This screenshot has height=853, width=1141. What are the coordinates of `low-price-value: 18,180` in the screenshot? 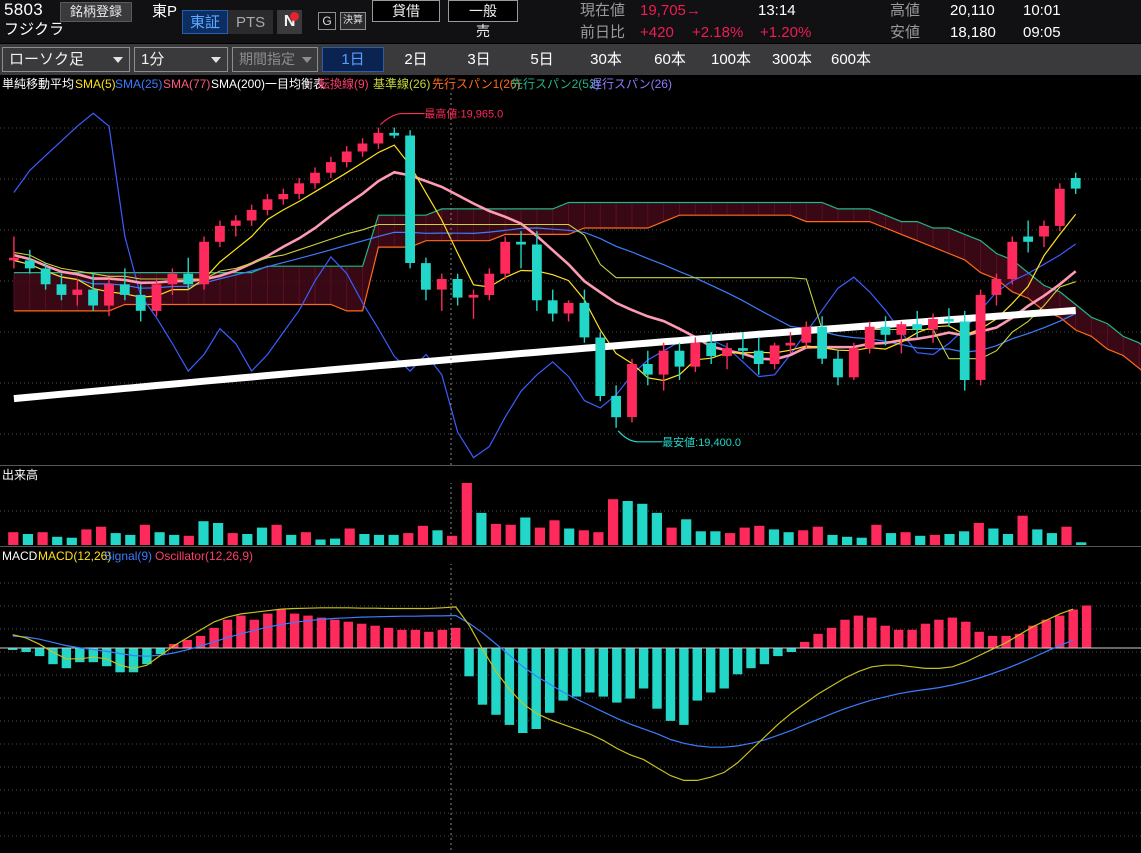 It's located at (973, 32).